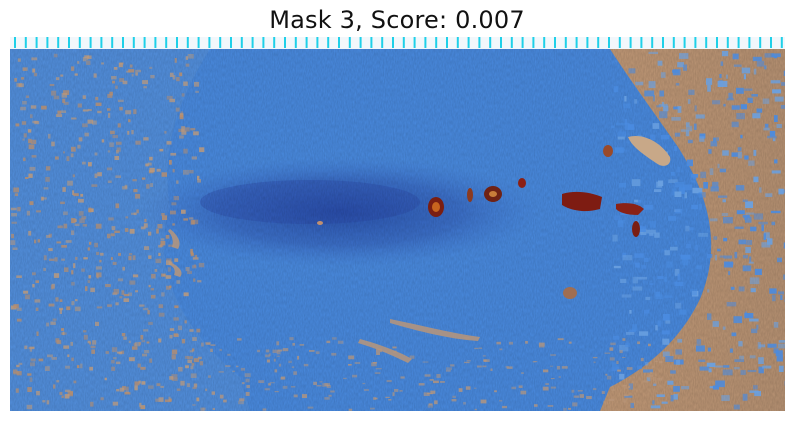 Image resolution: width=794 pixels, height=422 pixels. Describe the element at coordinates (324, 296) in the screenshot. I see `wood-streaks` at that location.